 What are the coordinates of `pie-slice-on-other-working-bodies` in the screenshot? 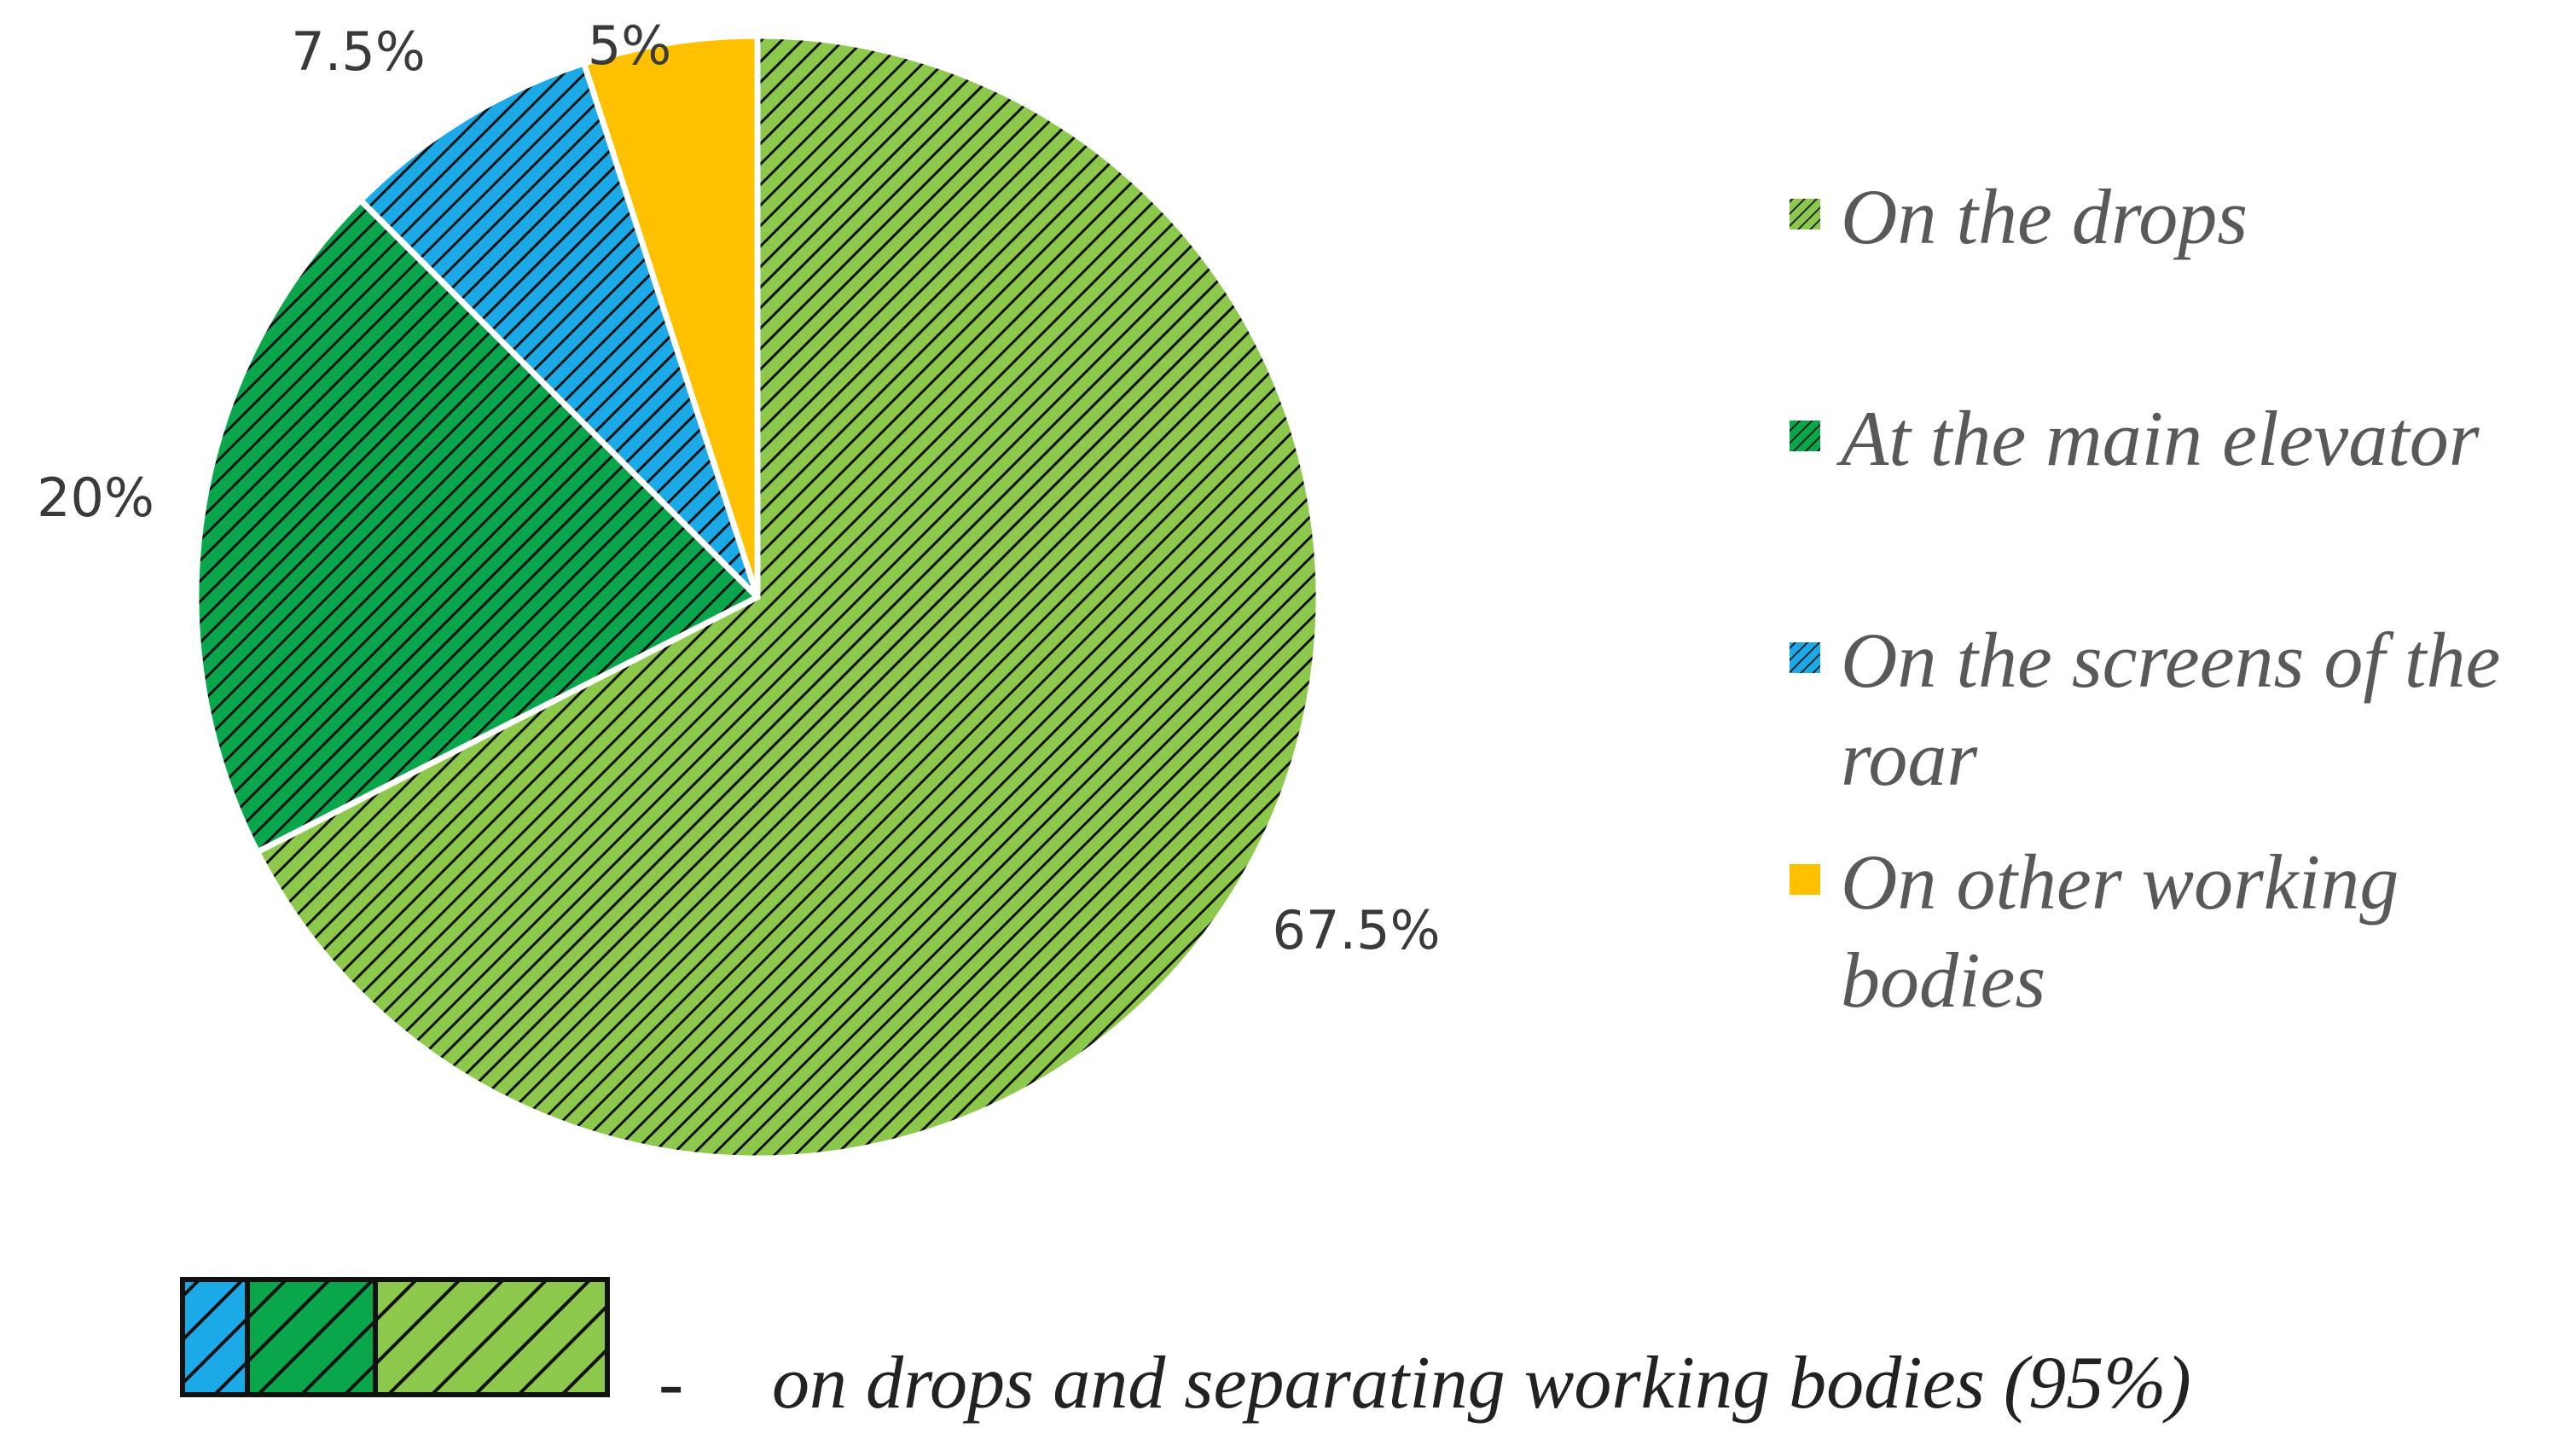 It's located at (671, 316).